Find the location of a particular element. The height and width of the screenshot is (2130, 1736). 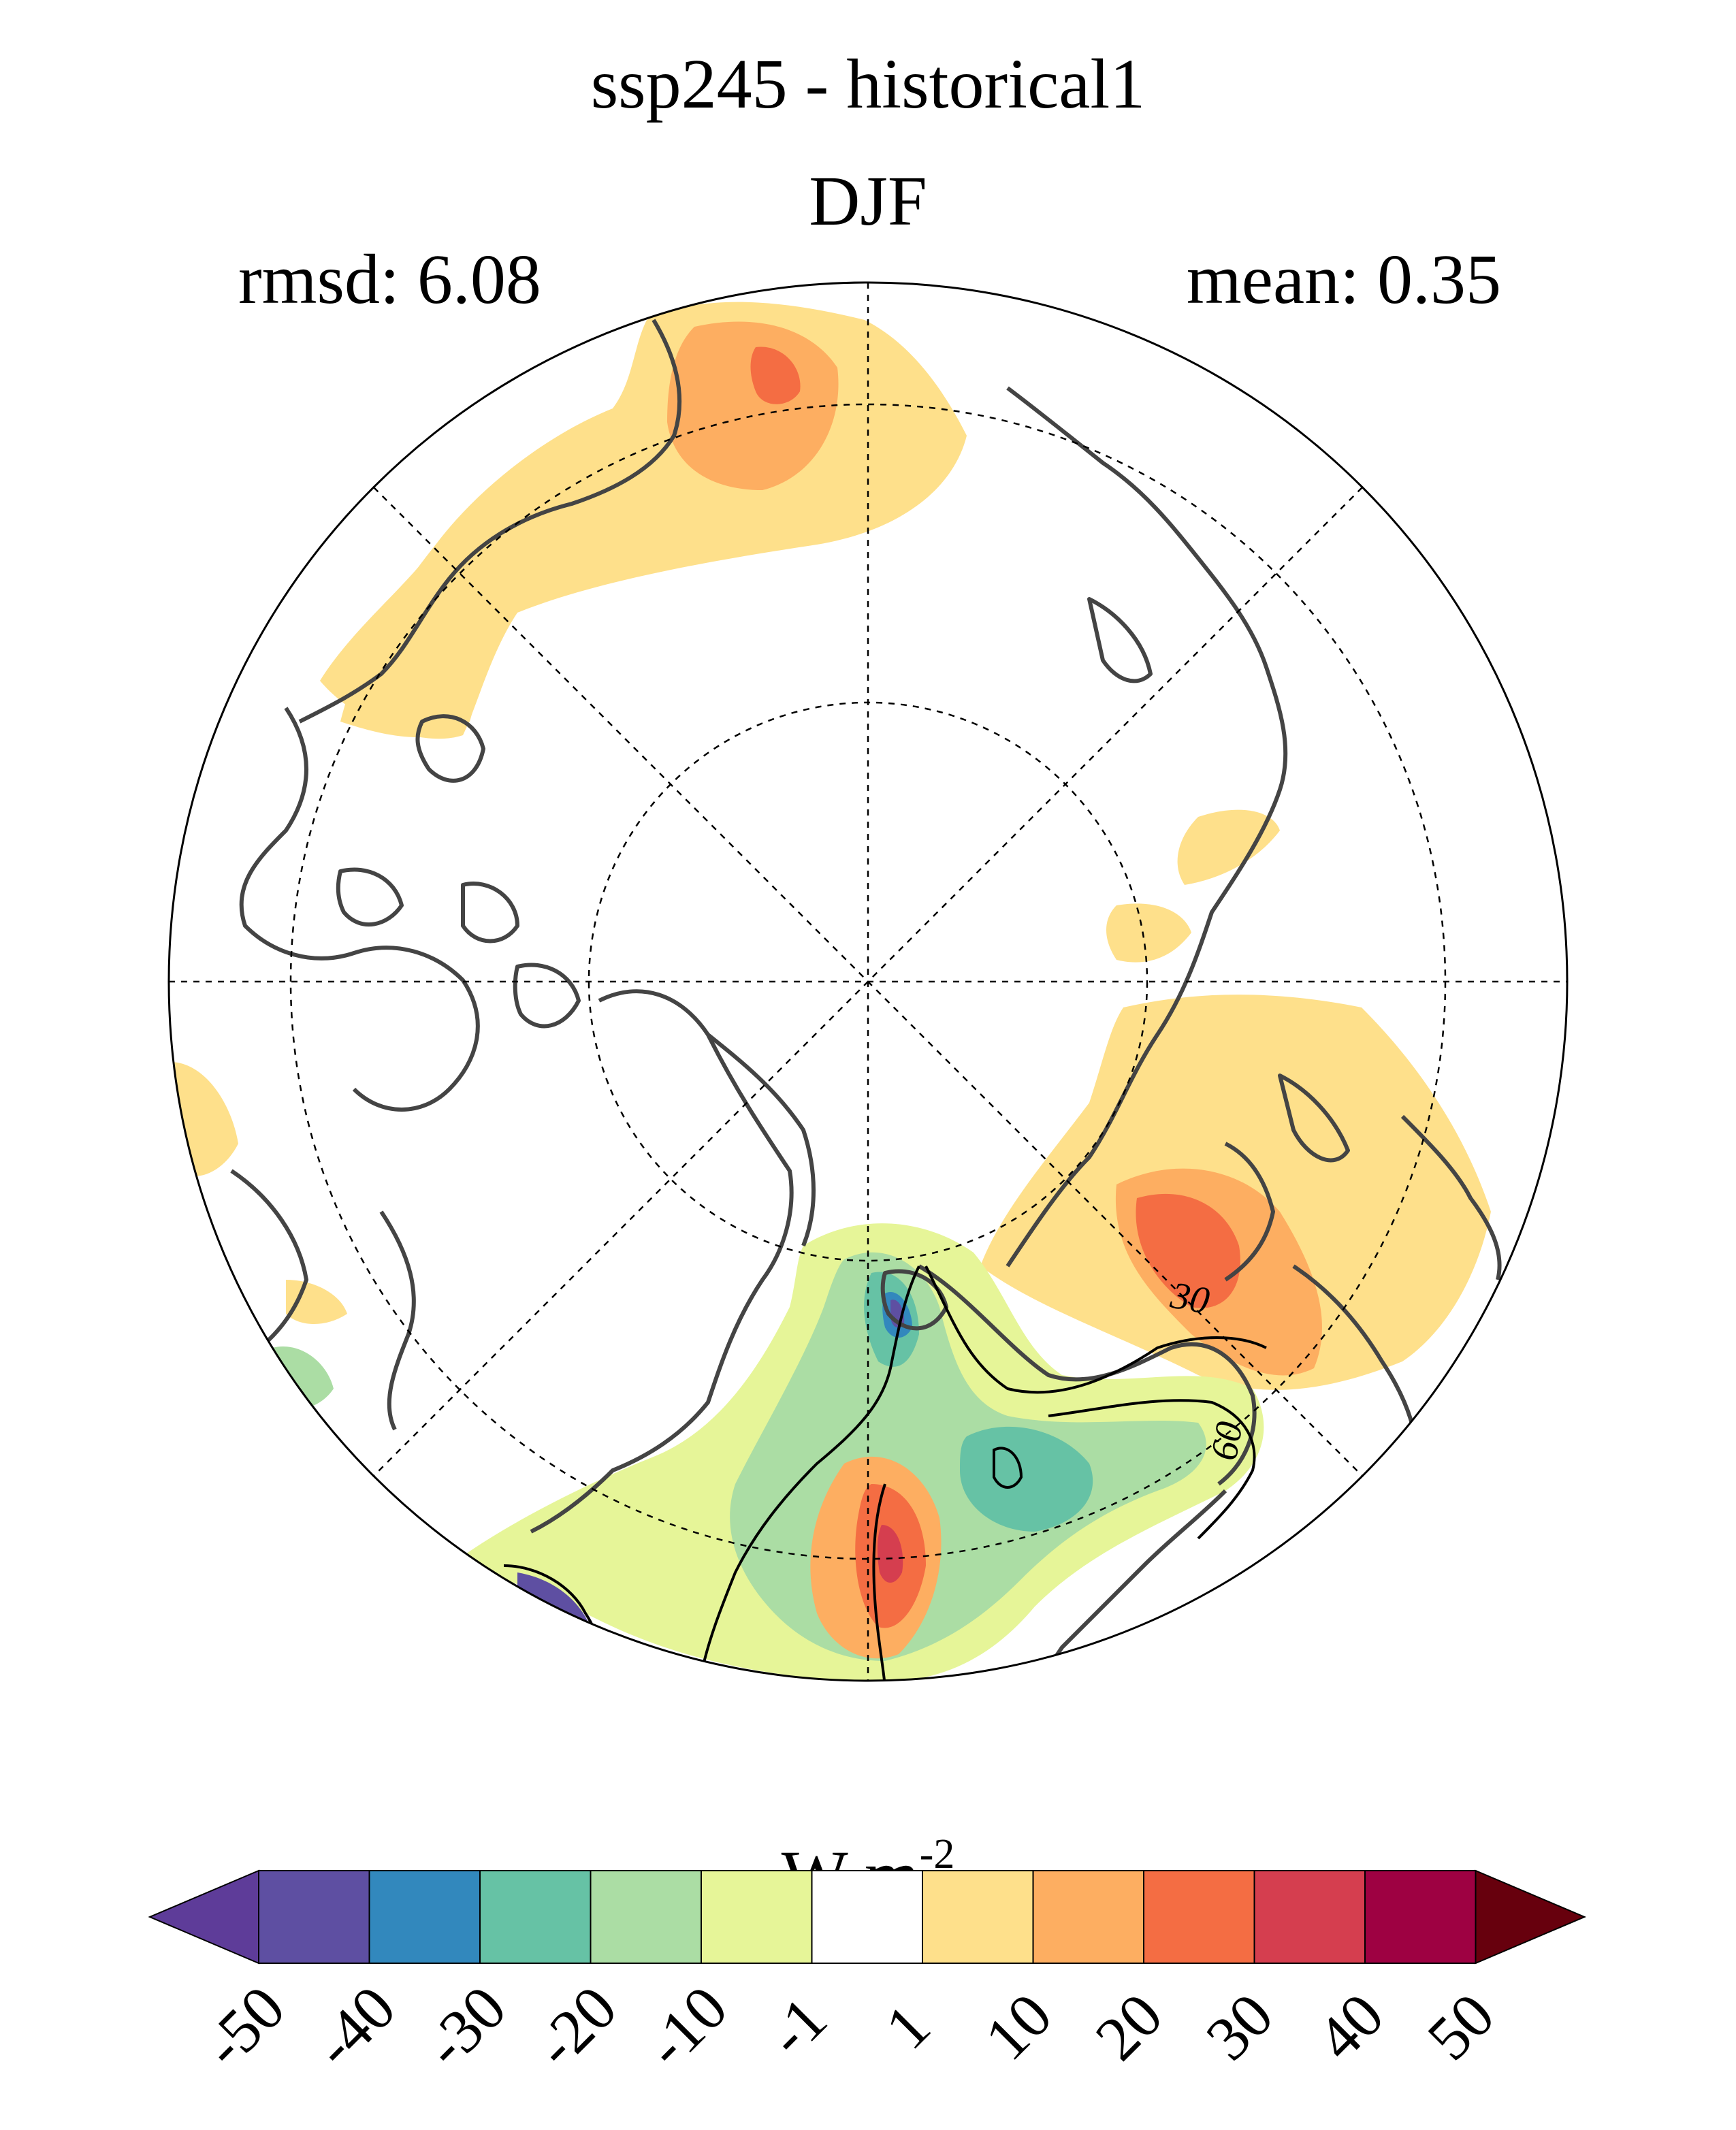

coastline-alaska is located at coordinates (490, 521).